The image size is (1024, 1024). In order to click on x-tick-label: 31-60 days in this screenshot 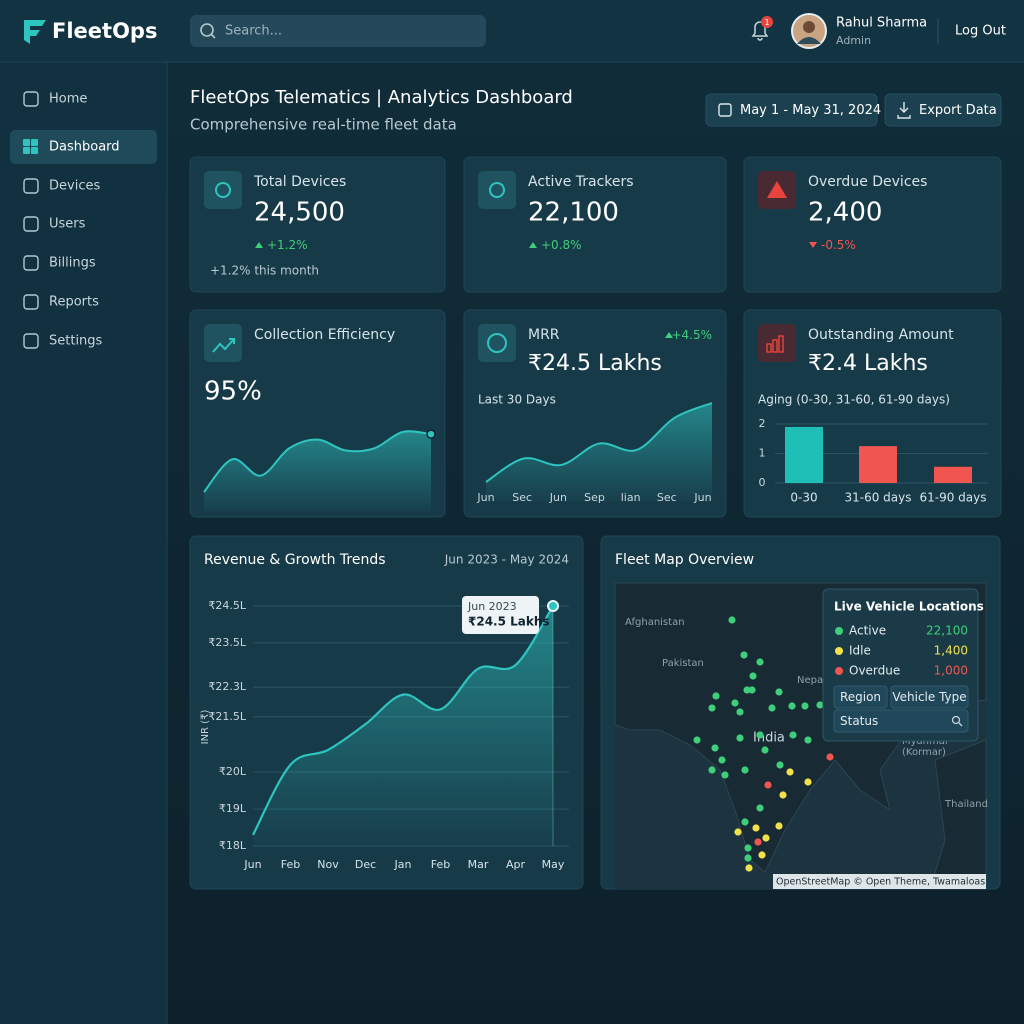, I will do `click(877, 498)`.